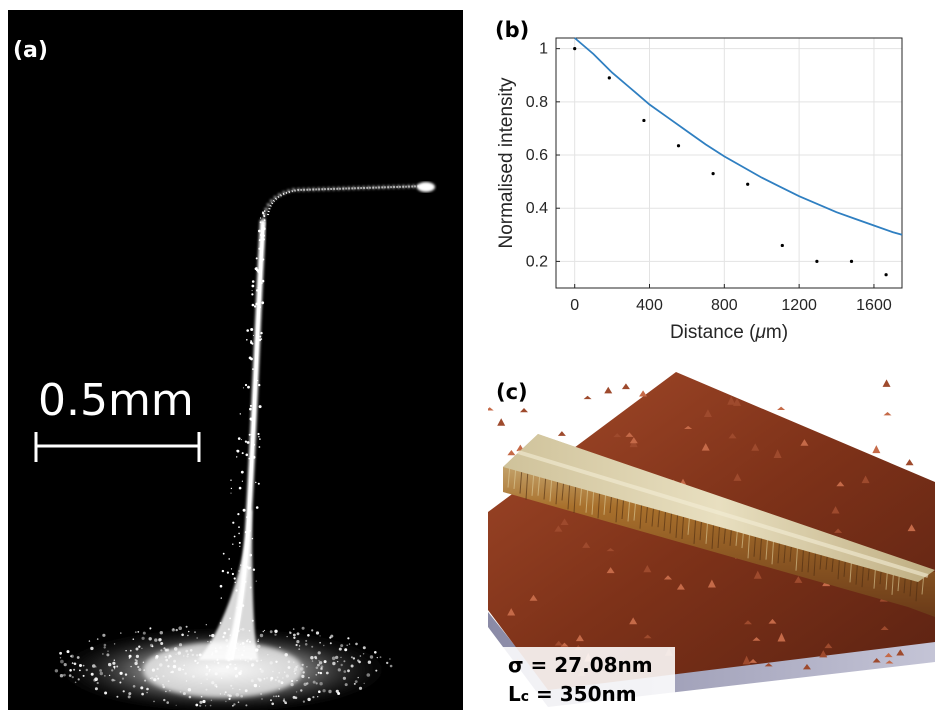 The height and width of the screenshot is (719, 935). I want to click on lc-subscript: c, so click(525, 697).